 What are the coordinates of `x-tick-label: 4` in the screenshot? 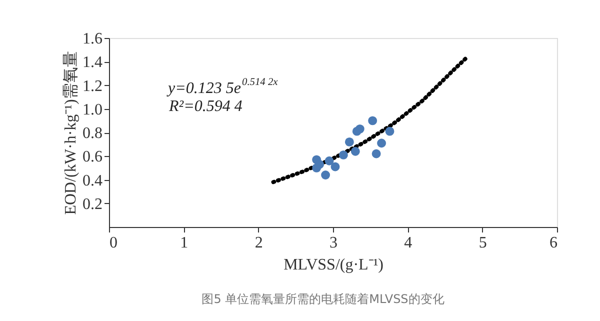 It's located at (408, 243).